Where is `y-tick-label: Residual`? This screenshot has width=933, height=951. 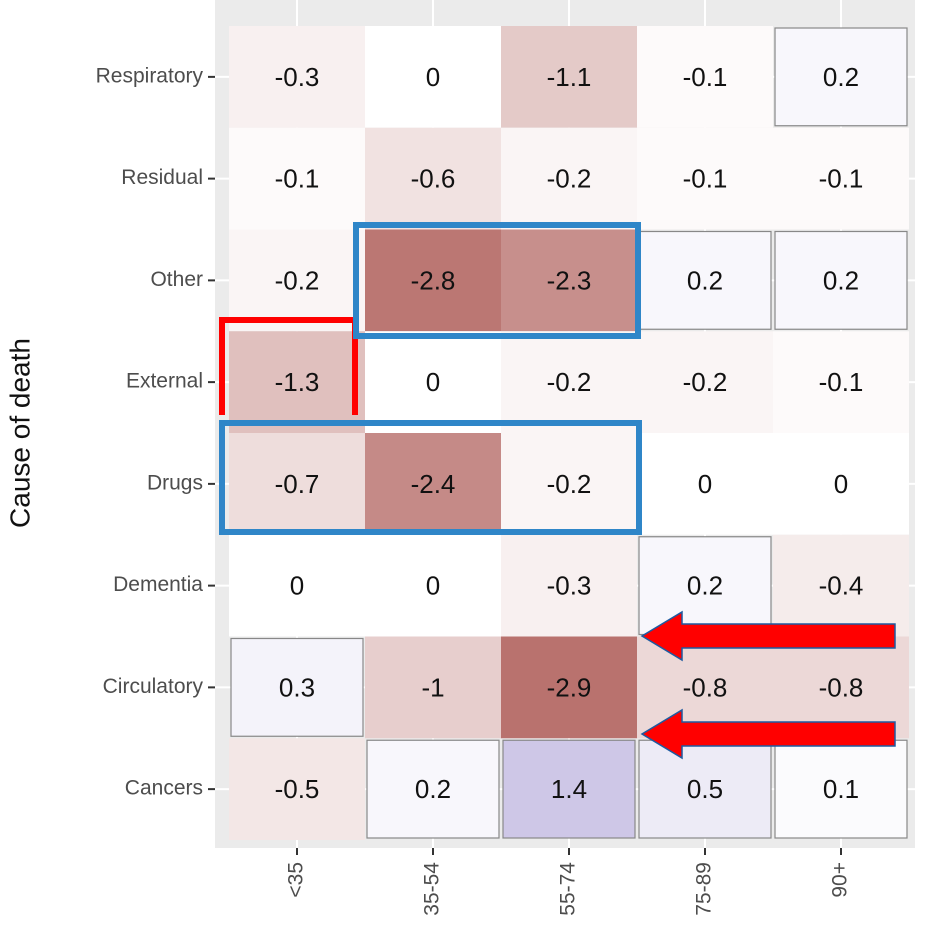 y-tick-label: Residual is located at coordinates (162, 177).